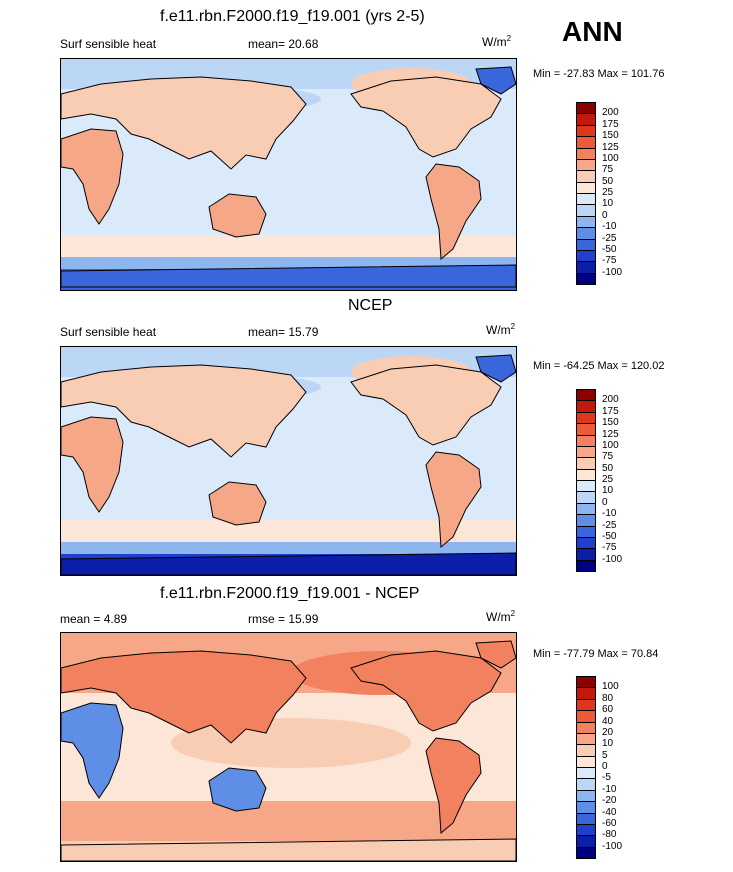 This screenshot has width=733, height=872. What do you see at coordinates (283, 619) in the screenshot?
I see `panel-3-rmse: rmse = 15.99` at bounding box center [283, 619].